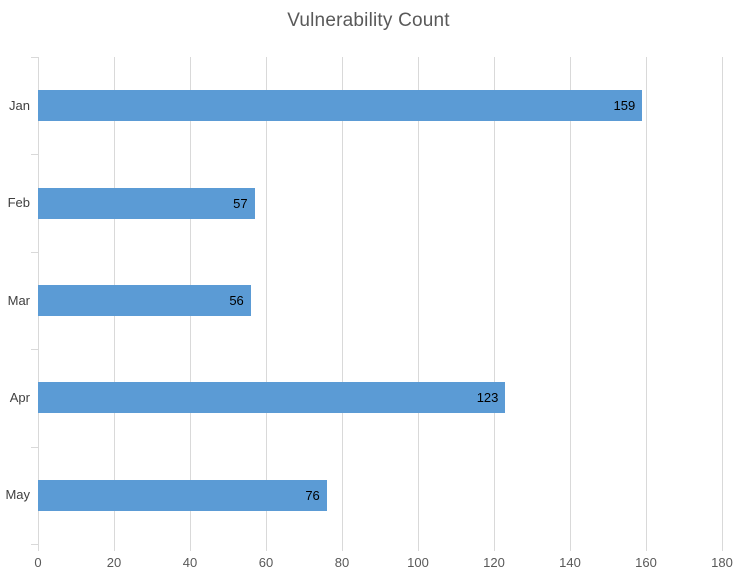 The width and height of the screenshot is (737, 572). Describe the element at coordinates (144, 300) in the screenshot. I see `bar-mar: 56` at that location.